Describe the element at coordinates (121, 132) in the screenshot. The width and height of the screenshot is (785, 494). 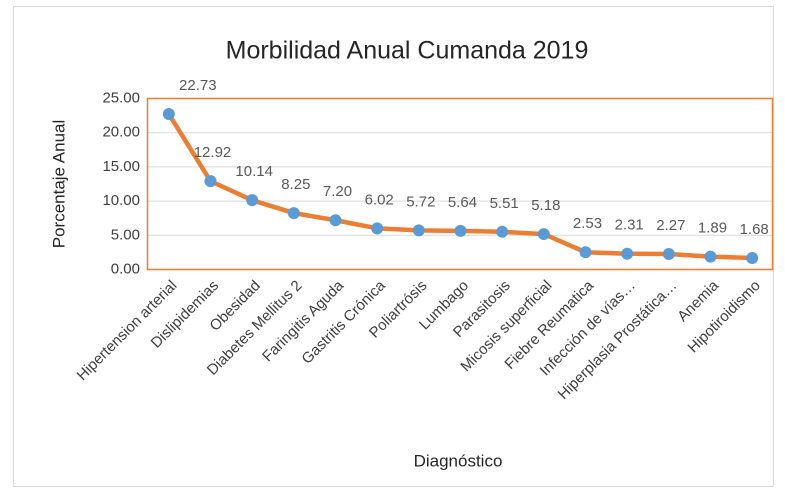
I see `y-tick-label: 20.00` at that location.